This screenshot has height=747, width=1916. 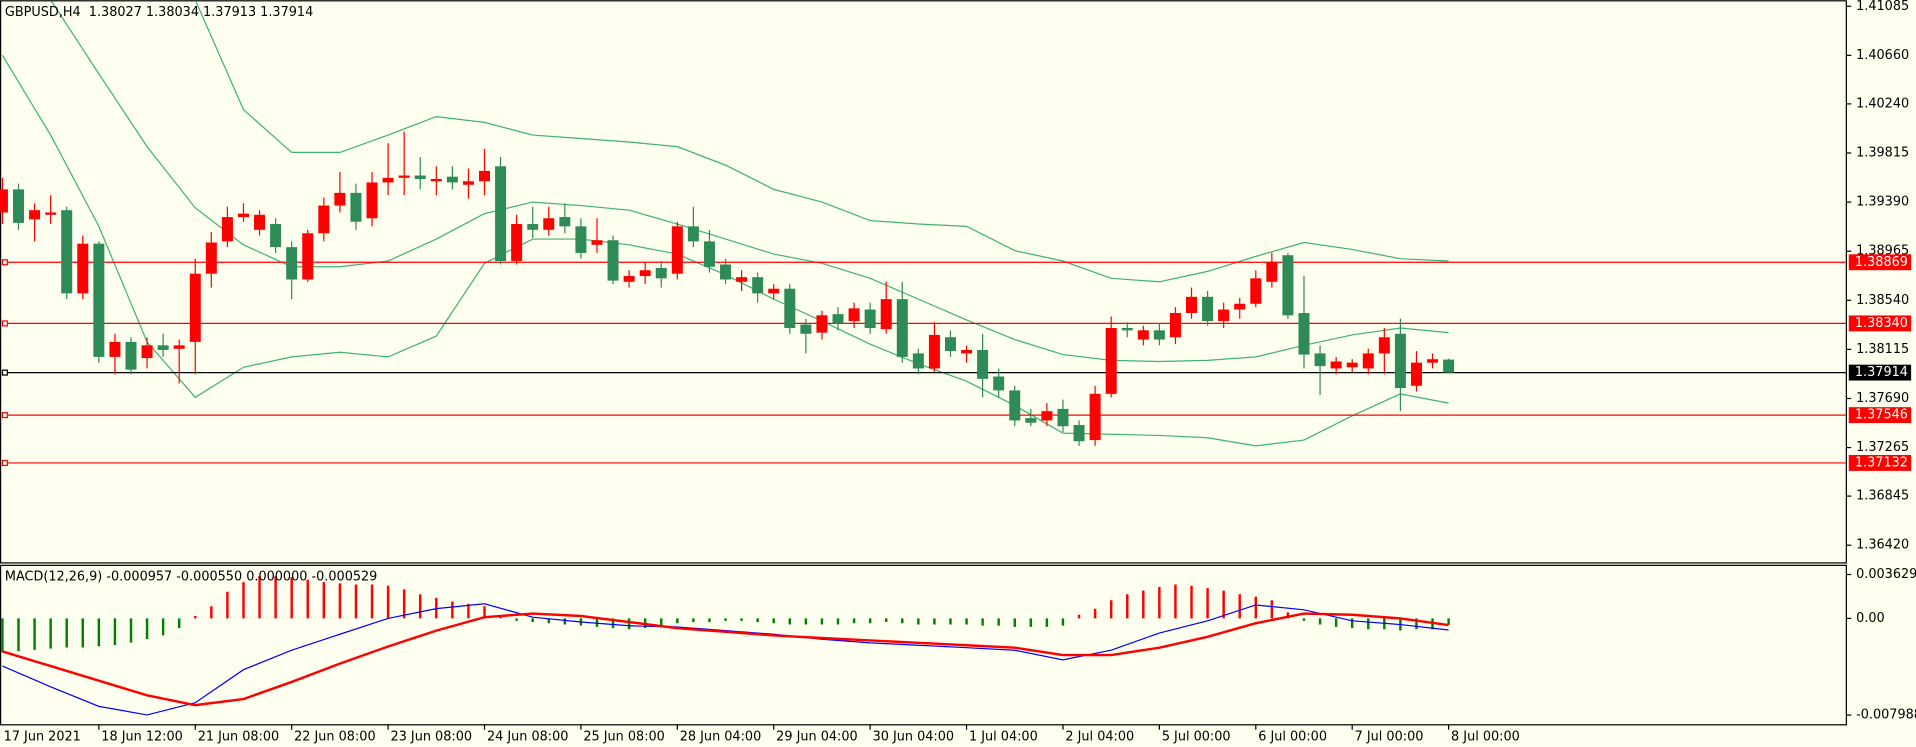 What do you see at coordinates (238, 737) in the screenshot?
I see `x-tick-label: 21 Jun 08:00` at bounding box center [238, 737].